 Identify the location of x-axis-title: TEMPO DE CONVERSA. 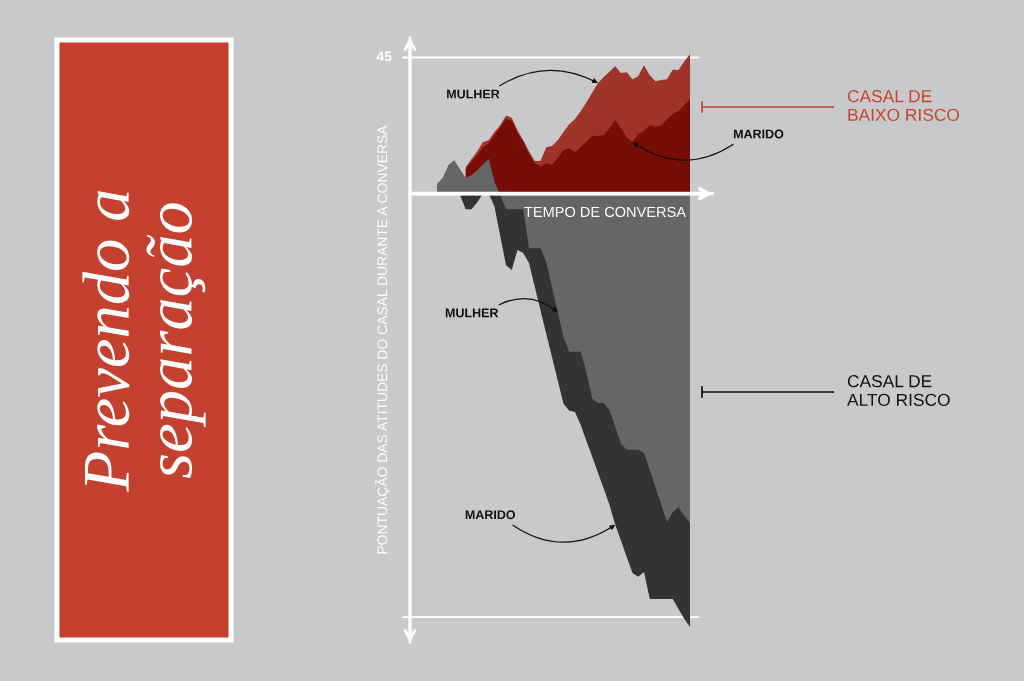
(605, 212).